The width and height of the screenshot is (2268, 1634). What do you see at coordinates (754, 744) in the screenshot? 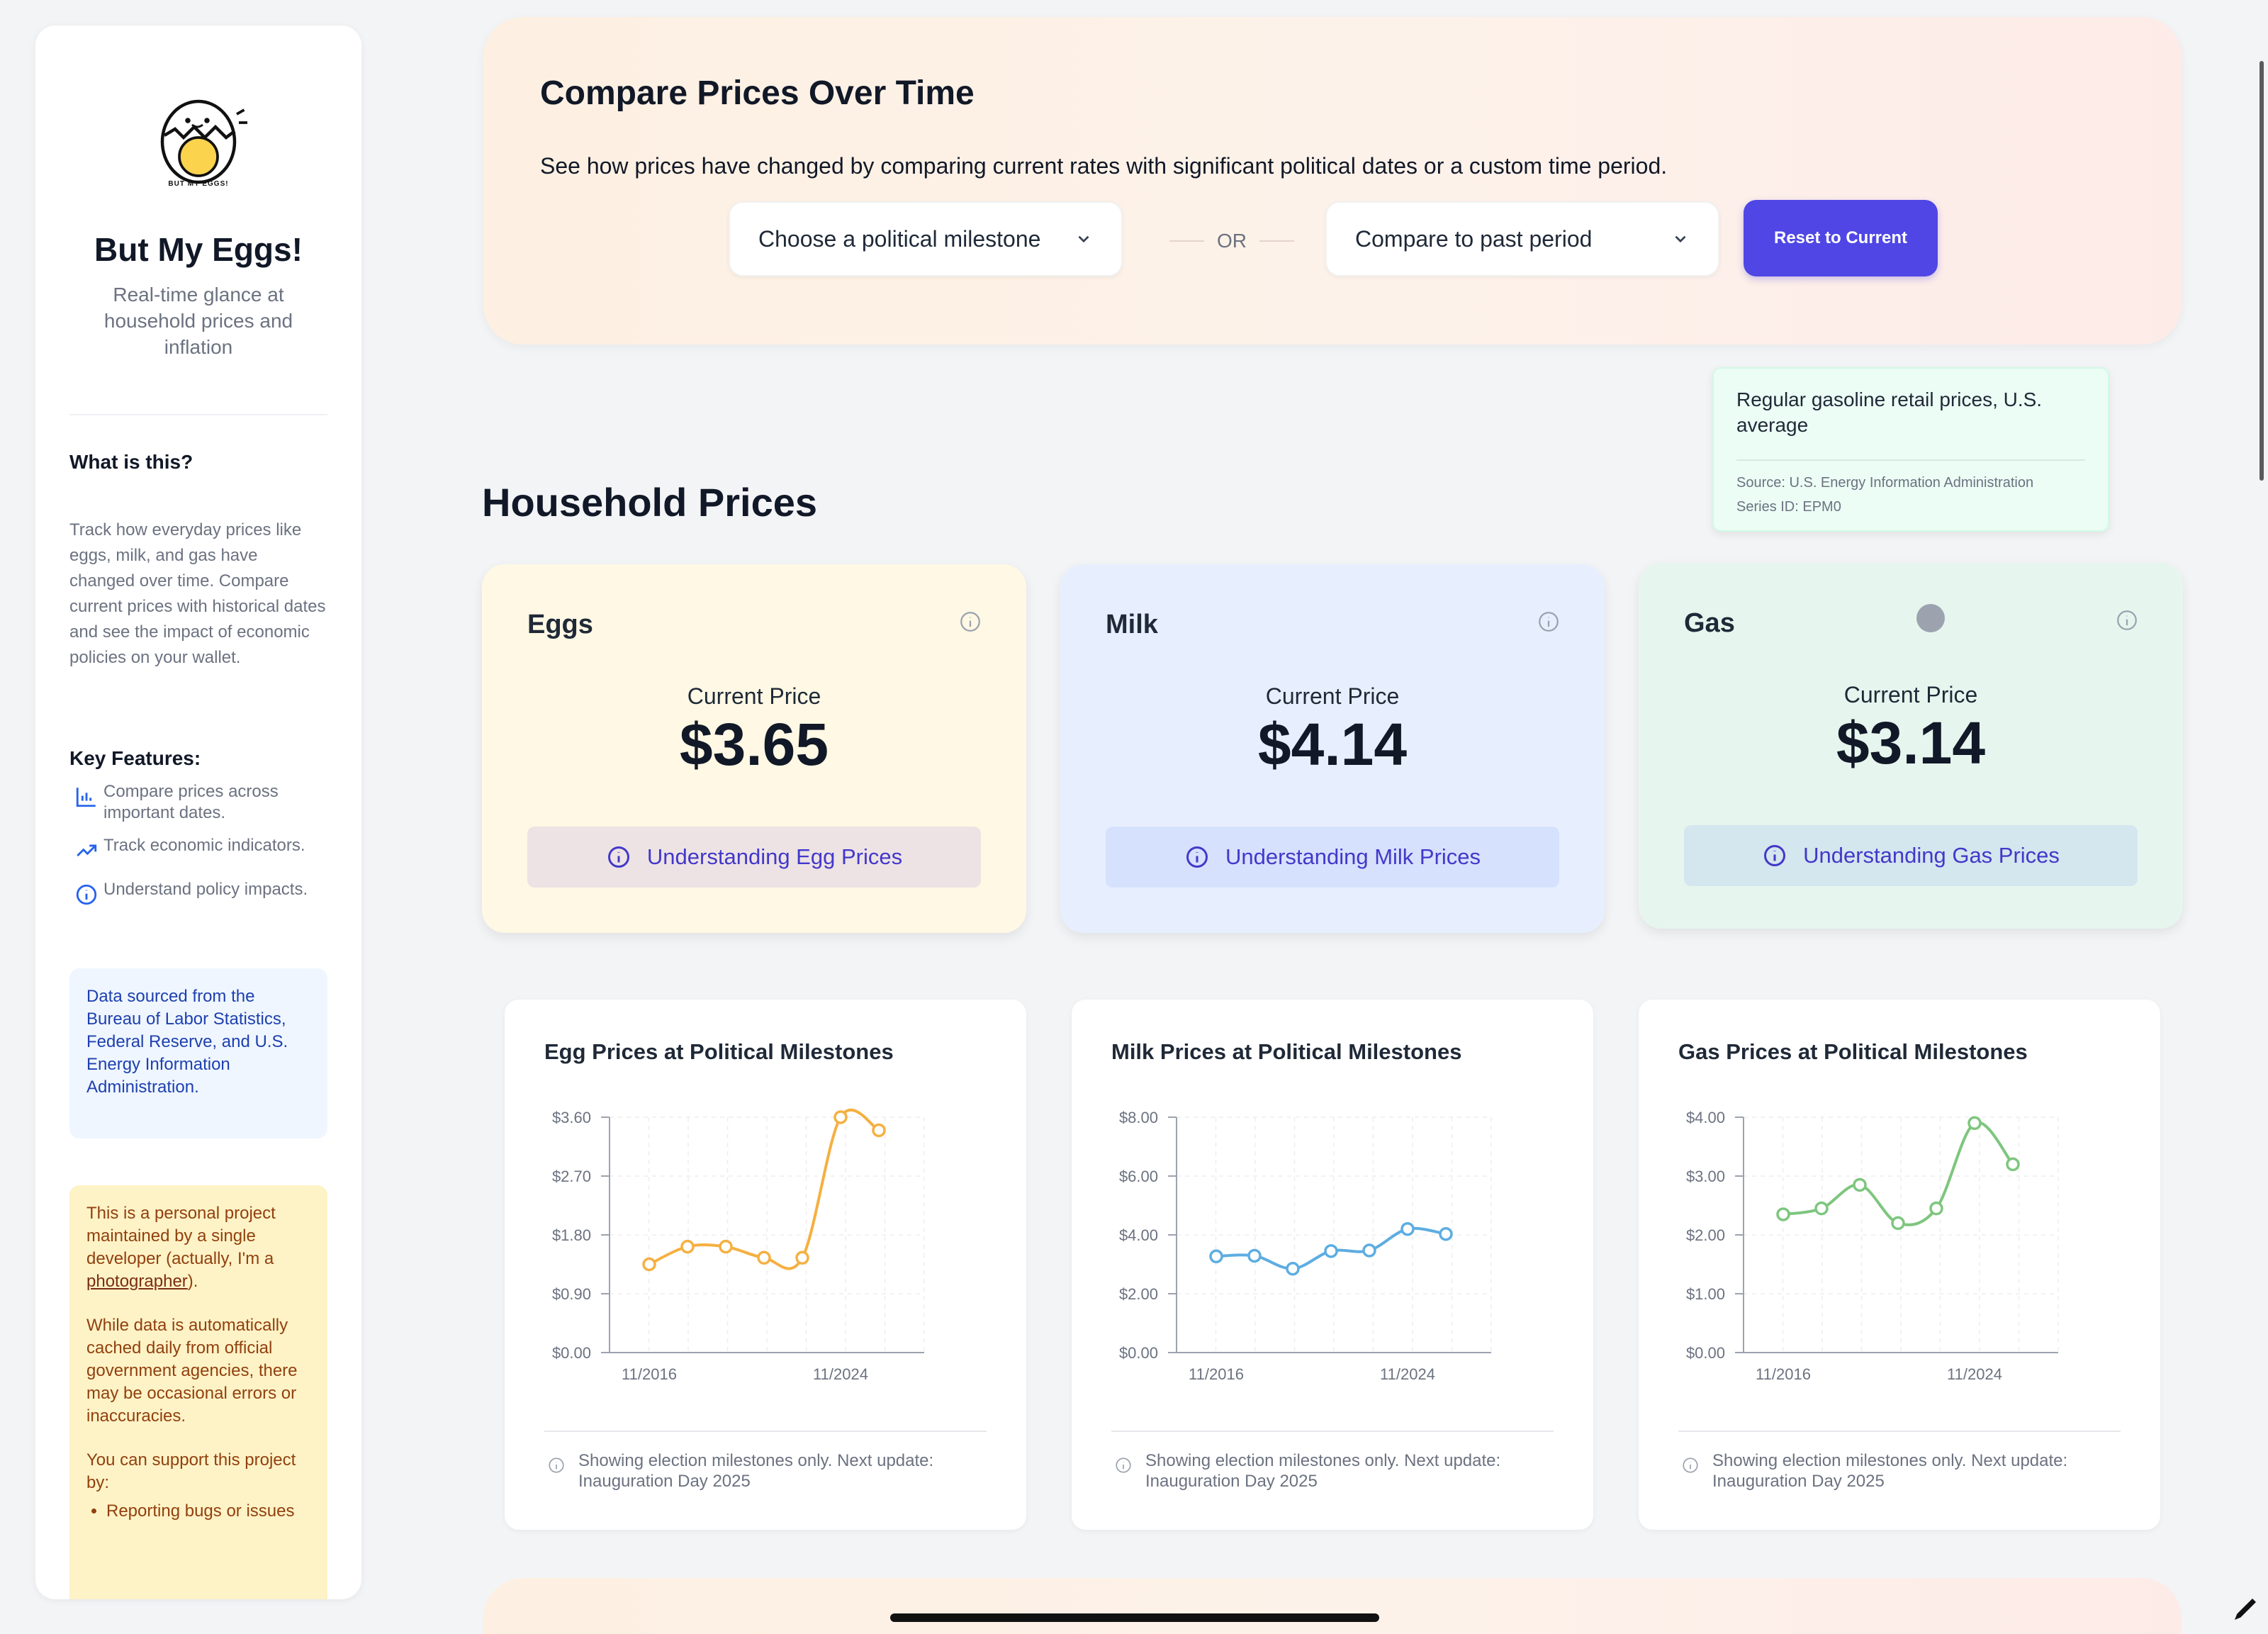
I see `current-price-value: $3.65` at bounding box center [754, 744].